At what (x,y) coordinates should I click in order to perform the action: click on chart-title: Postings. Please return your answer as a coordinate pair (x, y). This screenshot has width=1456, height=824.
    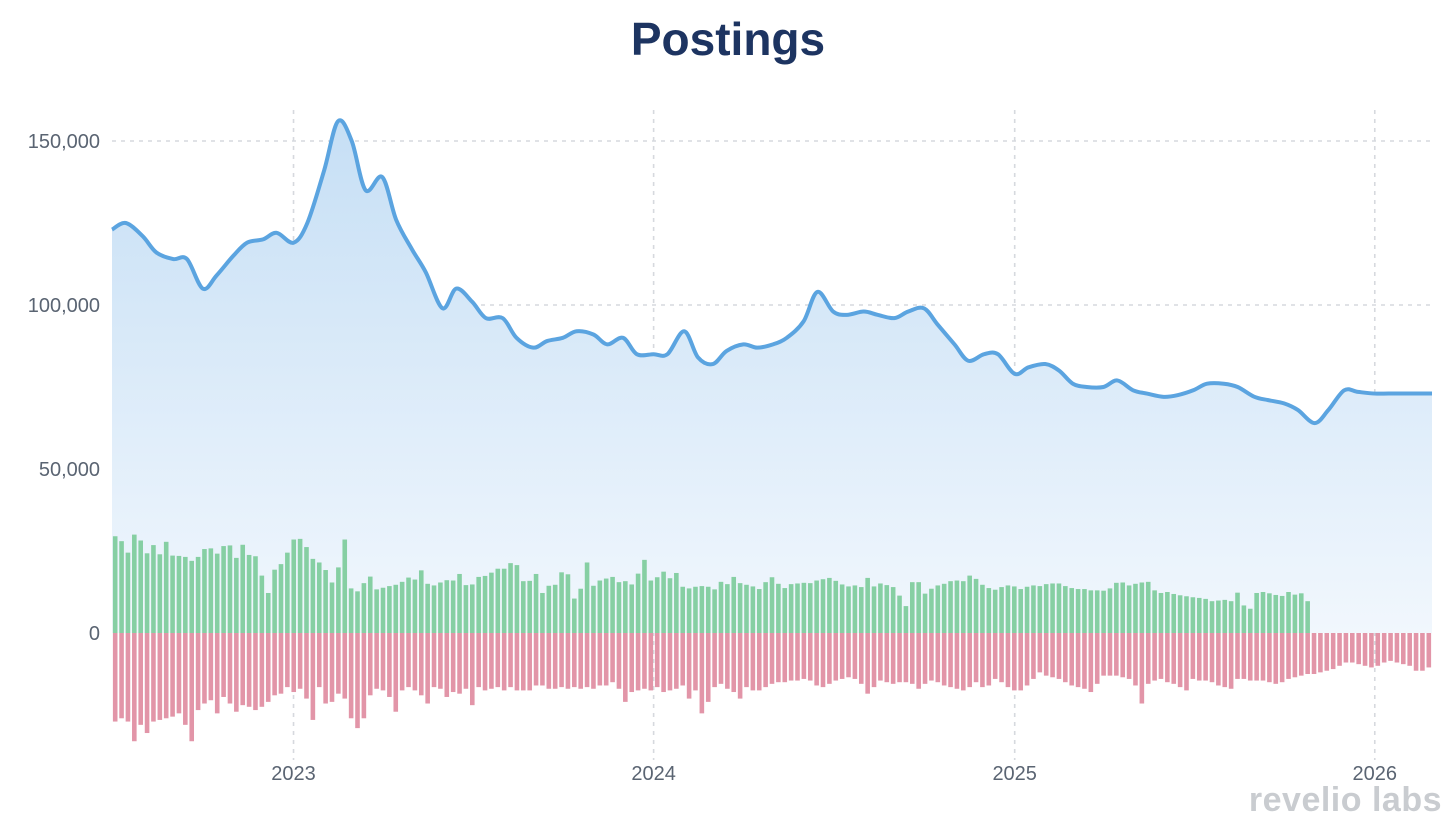
    Looking at the image, I should click on (728, 39).